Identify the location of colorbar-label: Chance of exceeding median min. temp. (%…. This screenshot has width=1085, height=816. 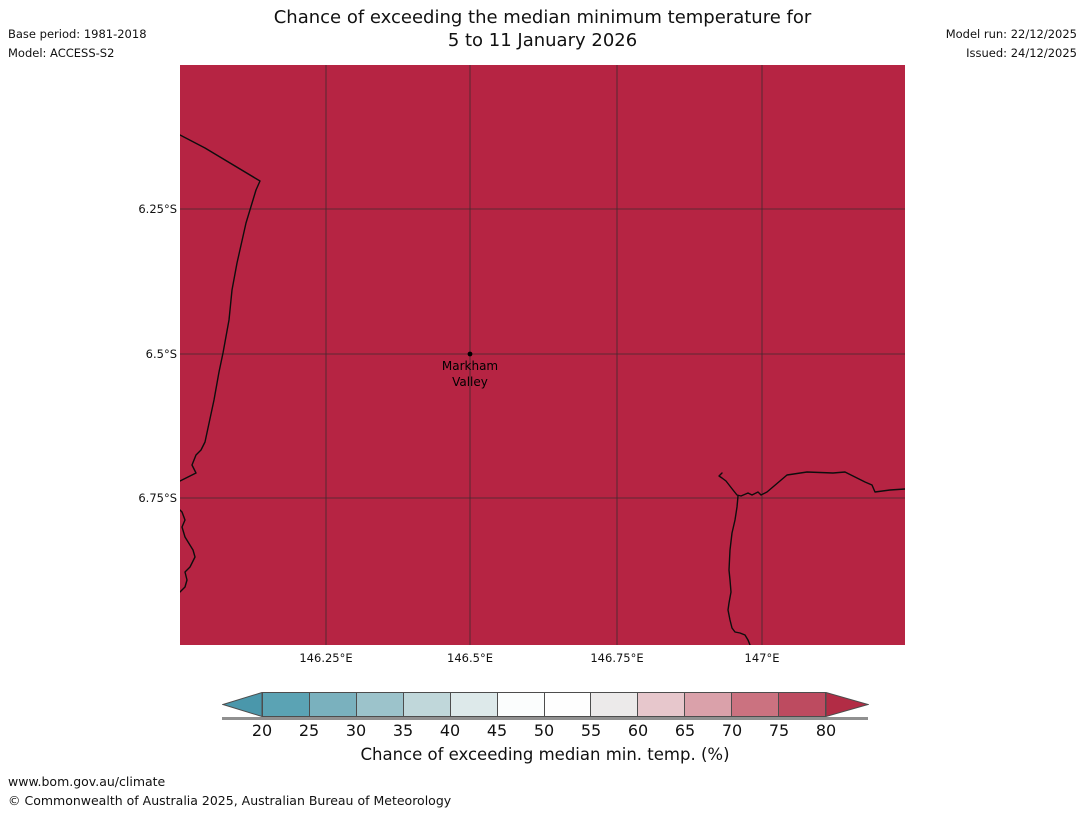
(545, 754).